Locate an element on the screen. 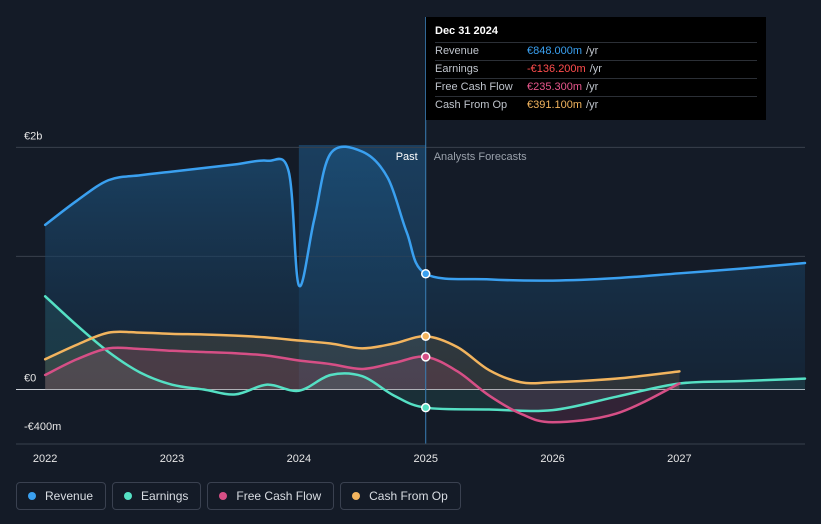 The height and width of the screenshot is (524, 821). tooltip-row-earnings: Earnings -€136.200m /yr is located at coordinates (596, 69).